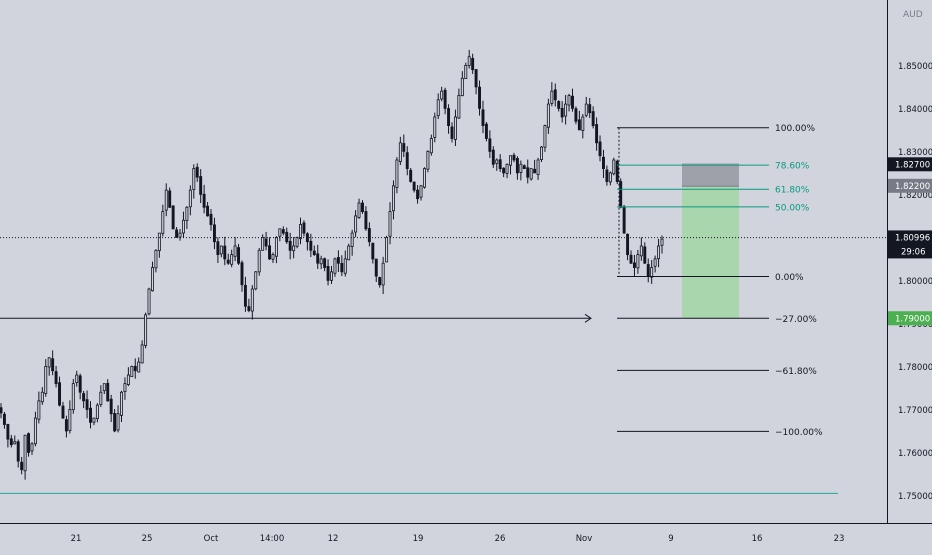  I want to click on x-tick-label: 9, so click(670, 539).